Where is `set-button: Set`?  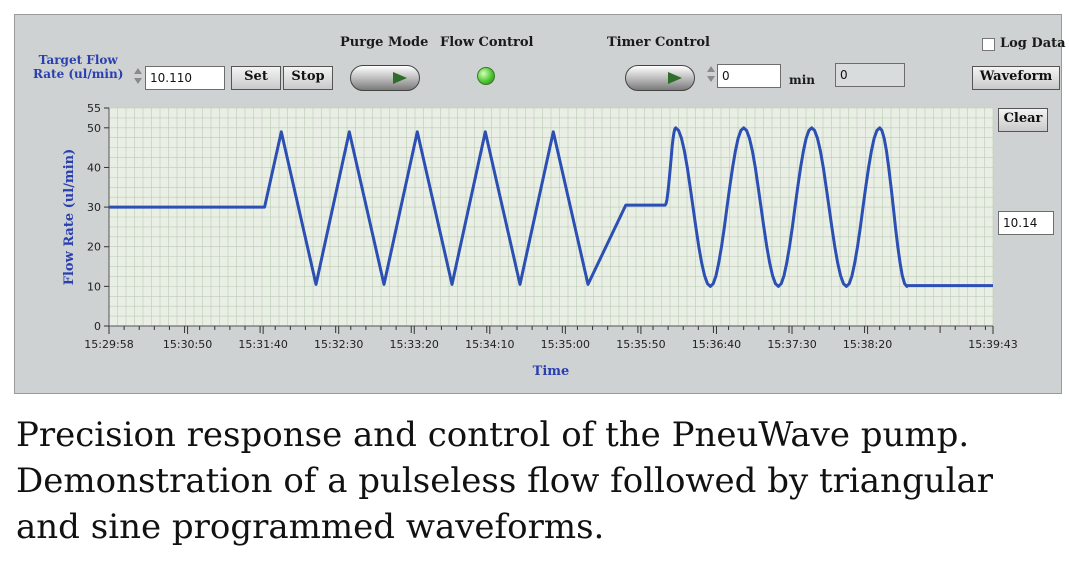
set-button: Set is located at coordinates (256, 78).